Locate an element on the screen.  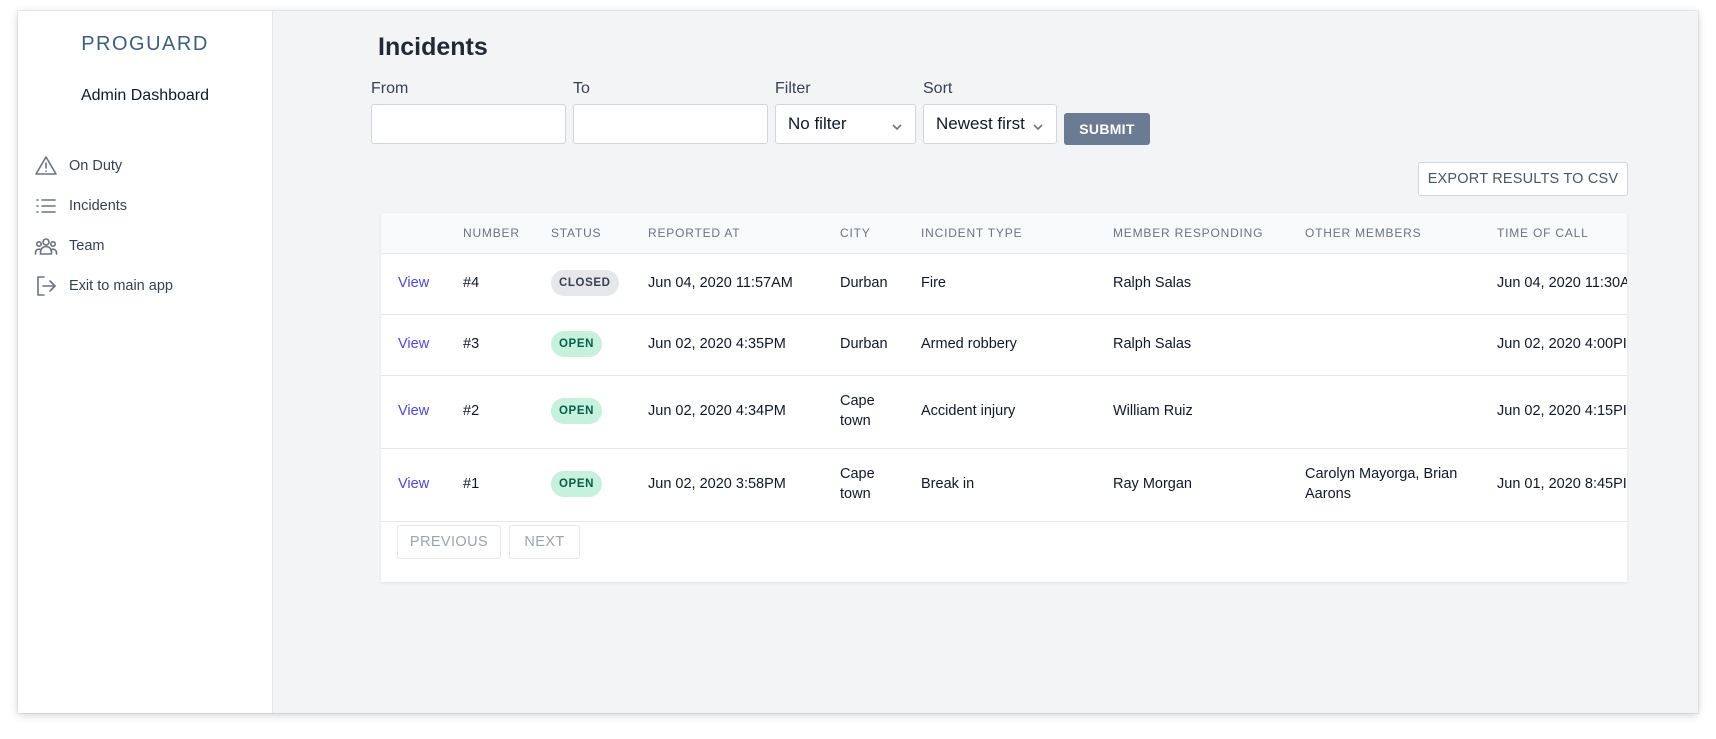
column-header-other-members: OTHER MEMBERS is located at coordinates (1363, 233).